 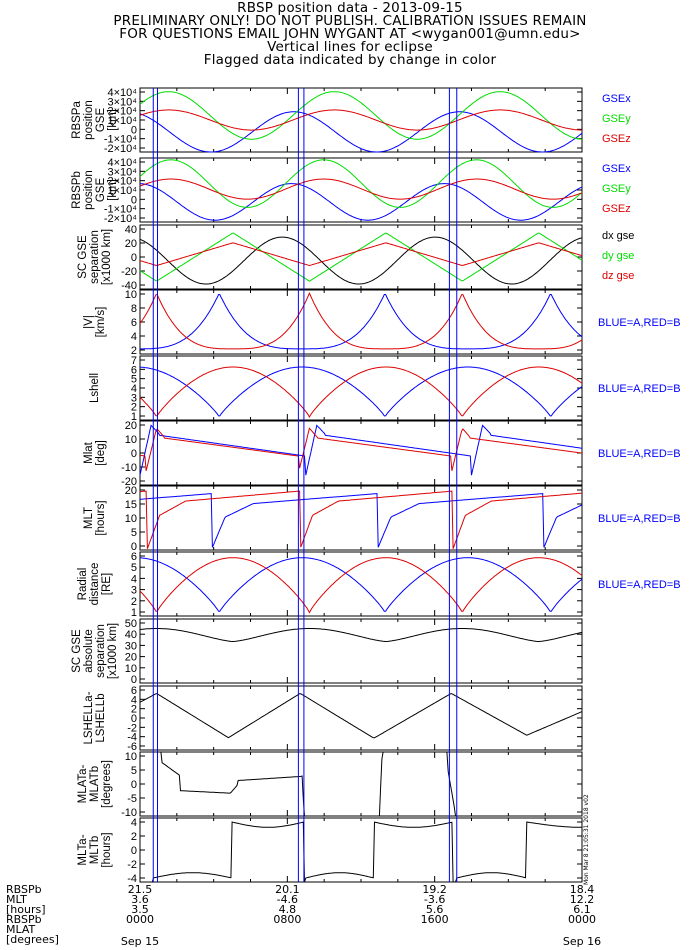 I want to click on y-tick-label: 8, so click(x=134, y=309).